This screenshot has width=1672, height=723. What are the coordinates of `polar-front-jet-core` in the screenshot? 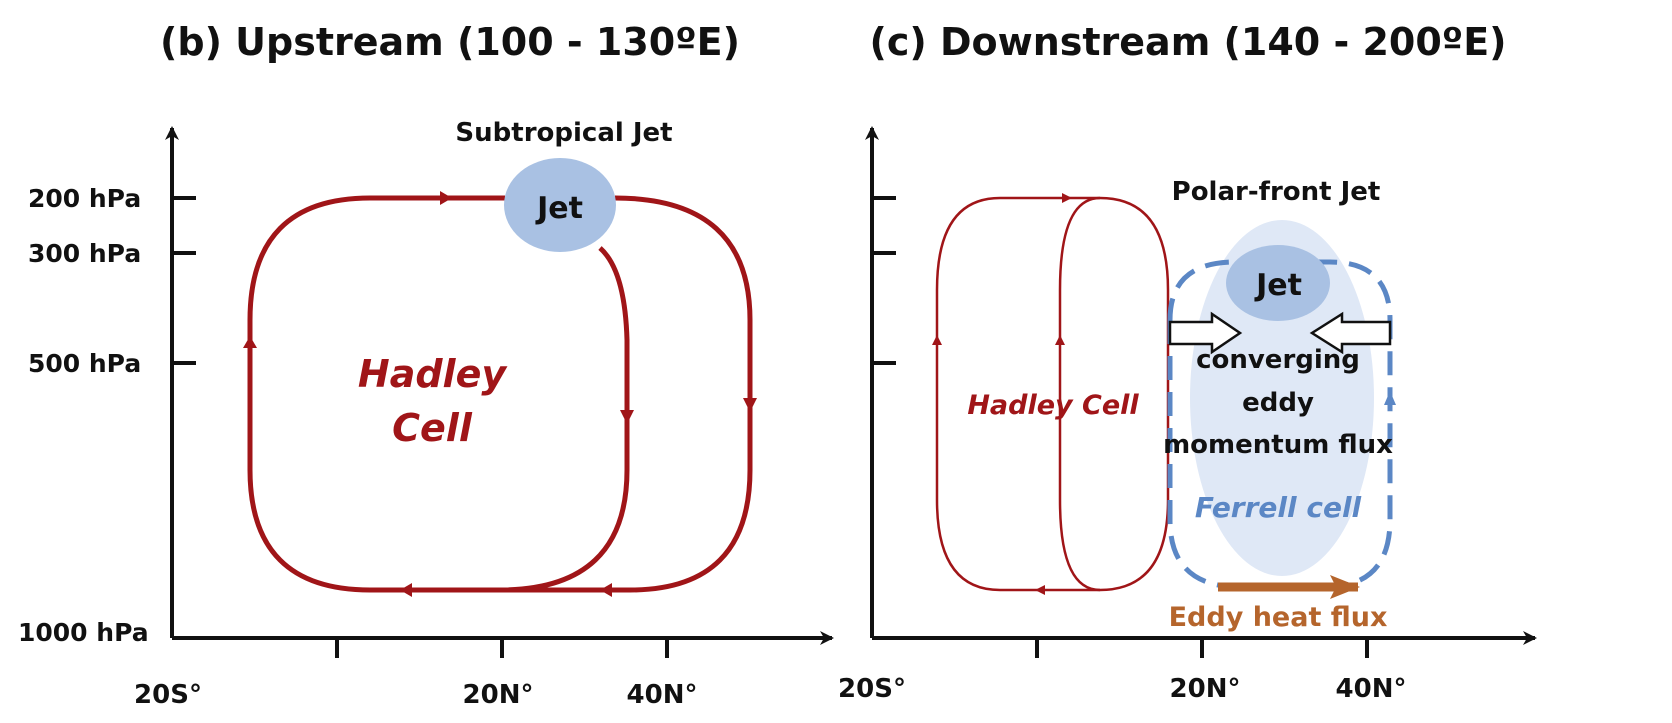 It's located at (1278, 283).